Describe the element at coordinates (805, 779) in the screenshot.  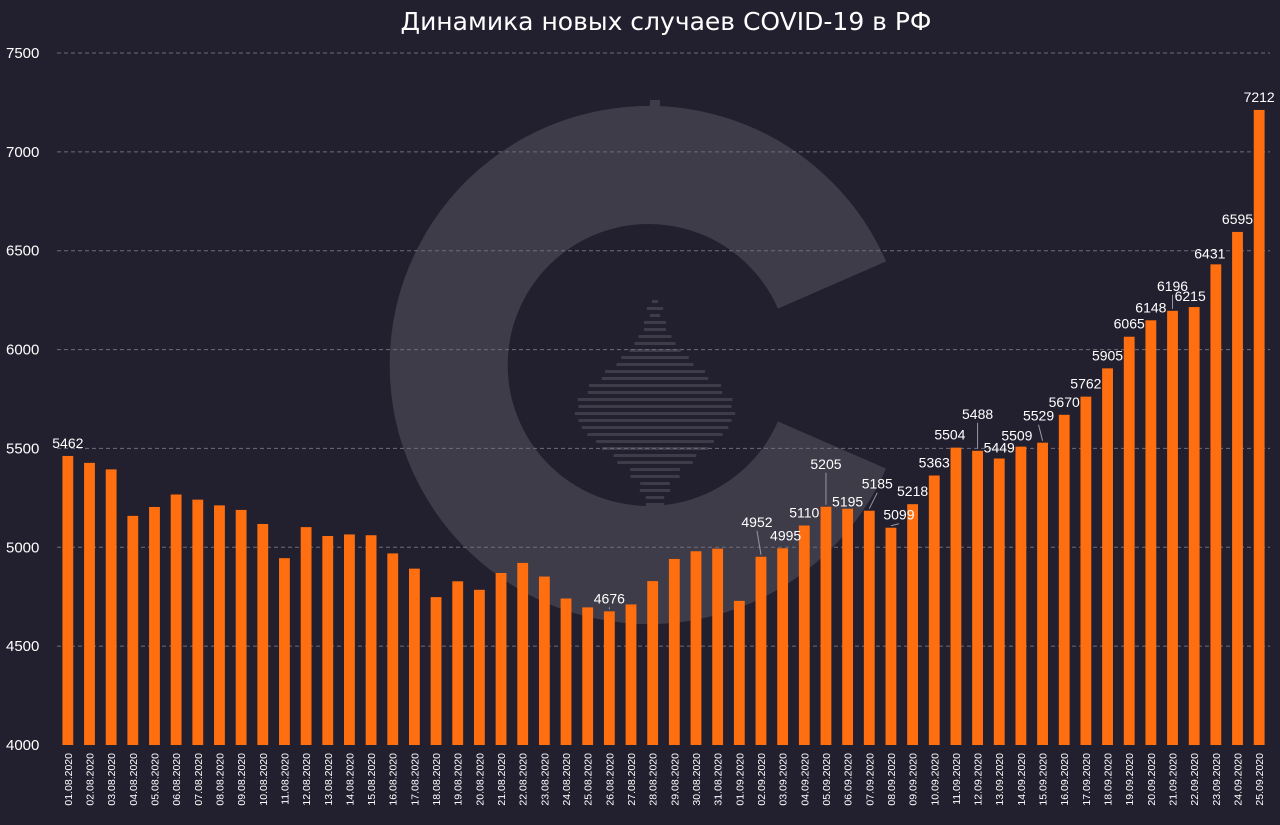
I see `x-tick-label: 04.09.2020` at that location.